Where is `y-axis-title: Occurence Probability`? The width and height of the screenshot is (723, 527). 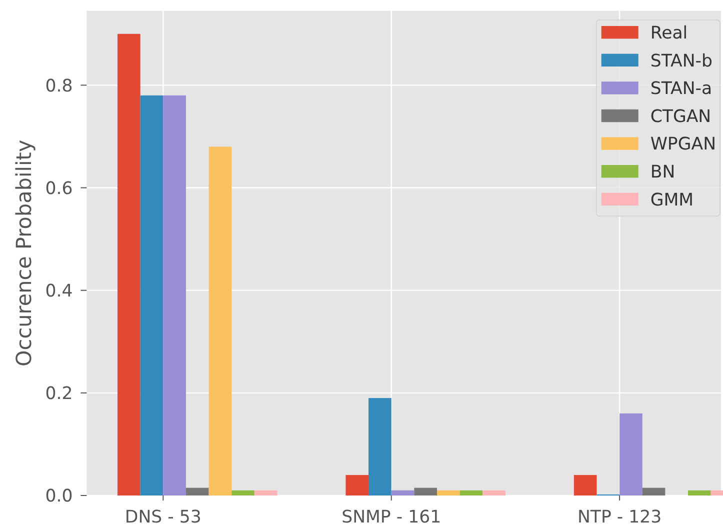
y-axis-title: Occurence Probability is located at coordinates (24, 253).